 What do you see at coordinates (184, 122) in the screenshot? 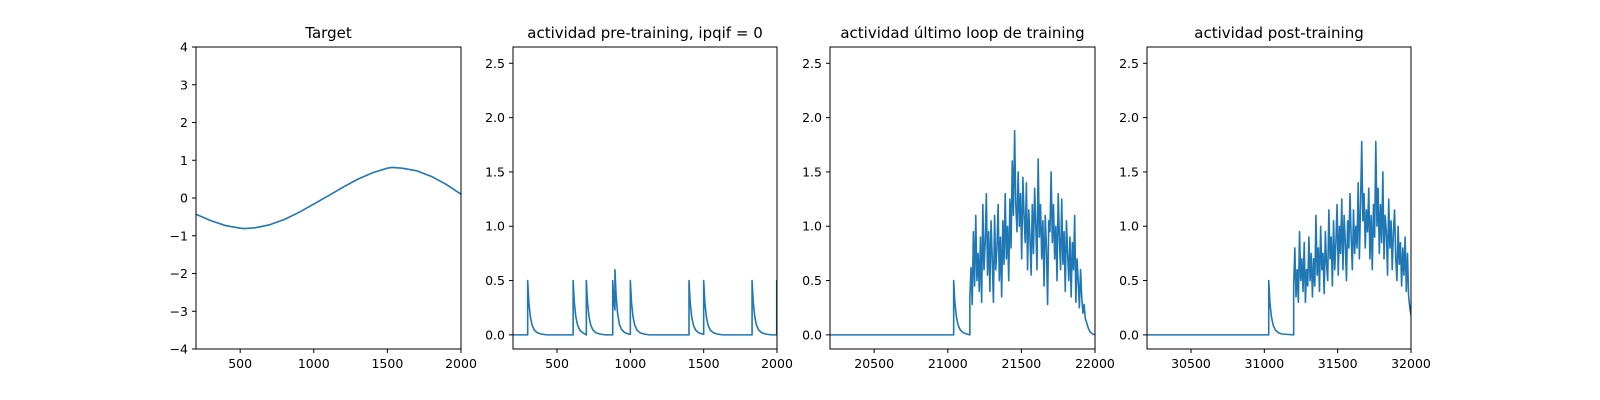
I see `y-tick-label: 2` at bounding box center [184, 122].